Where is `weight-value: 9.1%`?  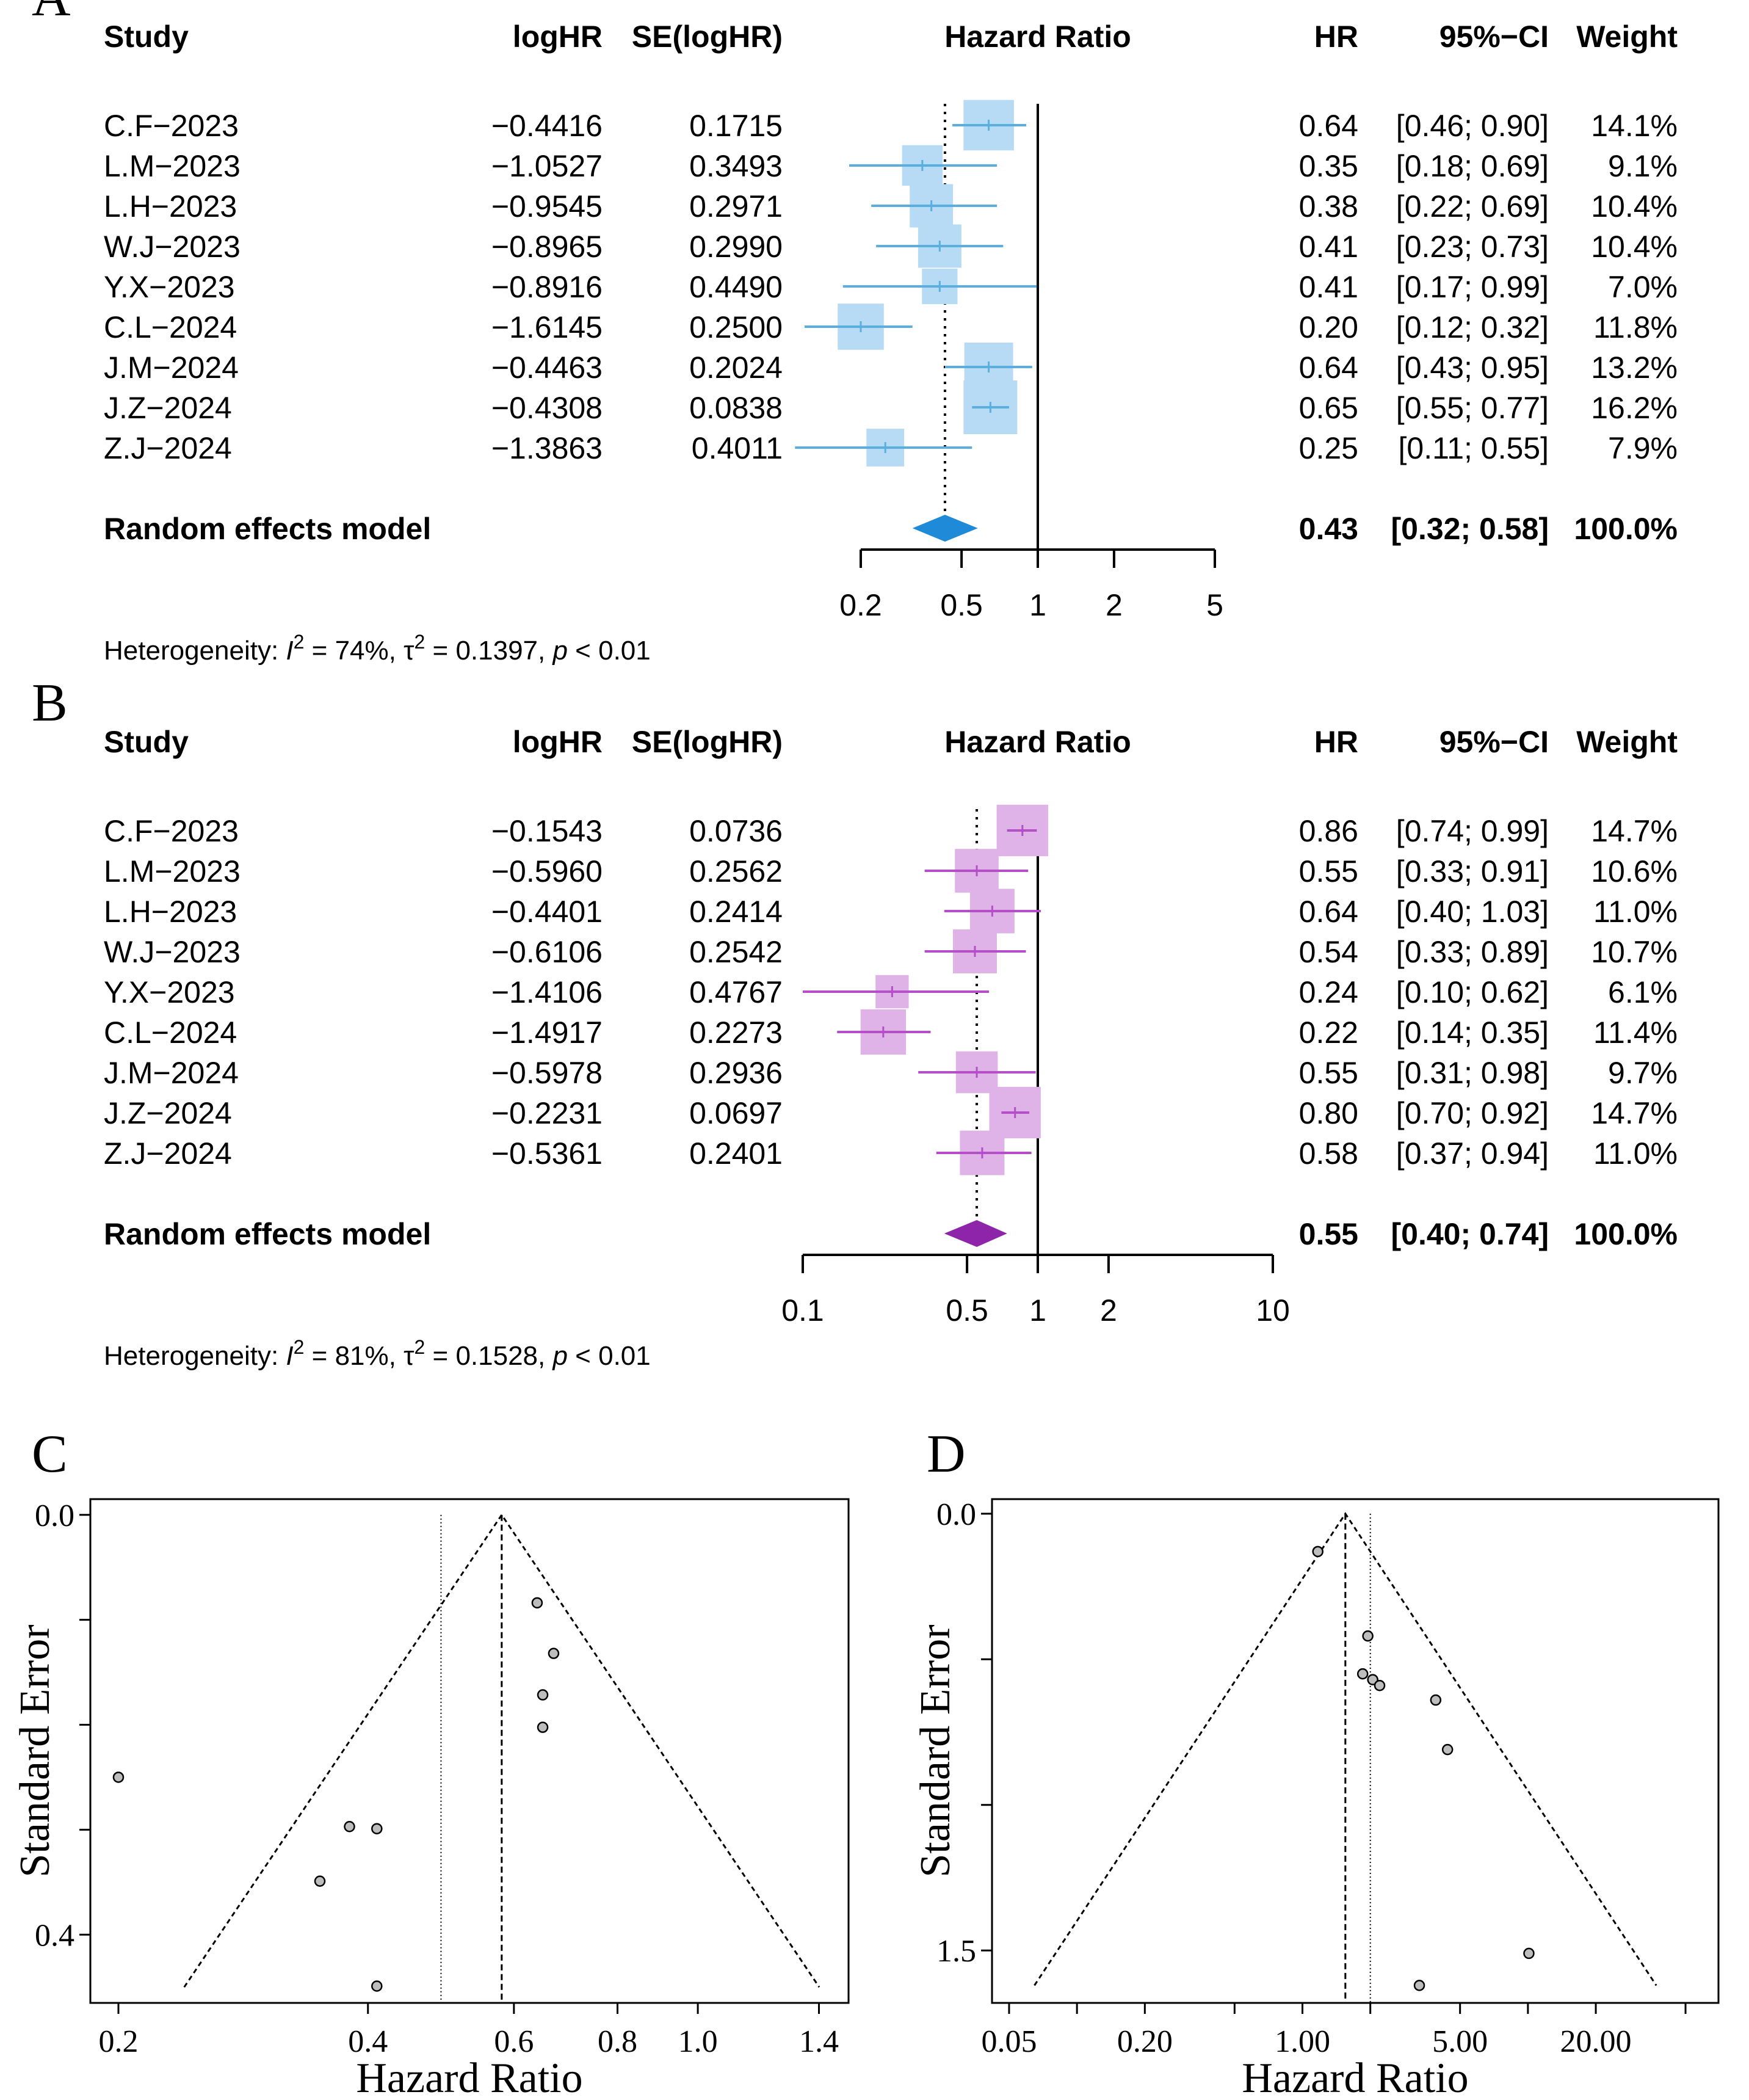 weight-value: 9.1% is located at coordinates (1643, 166).